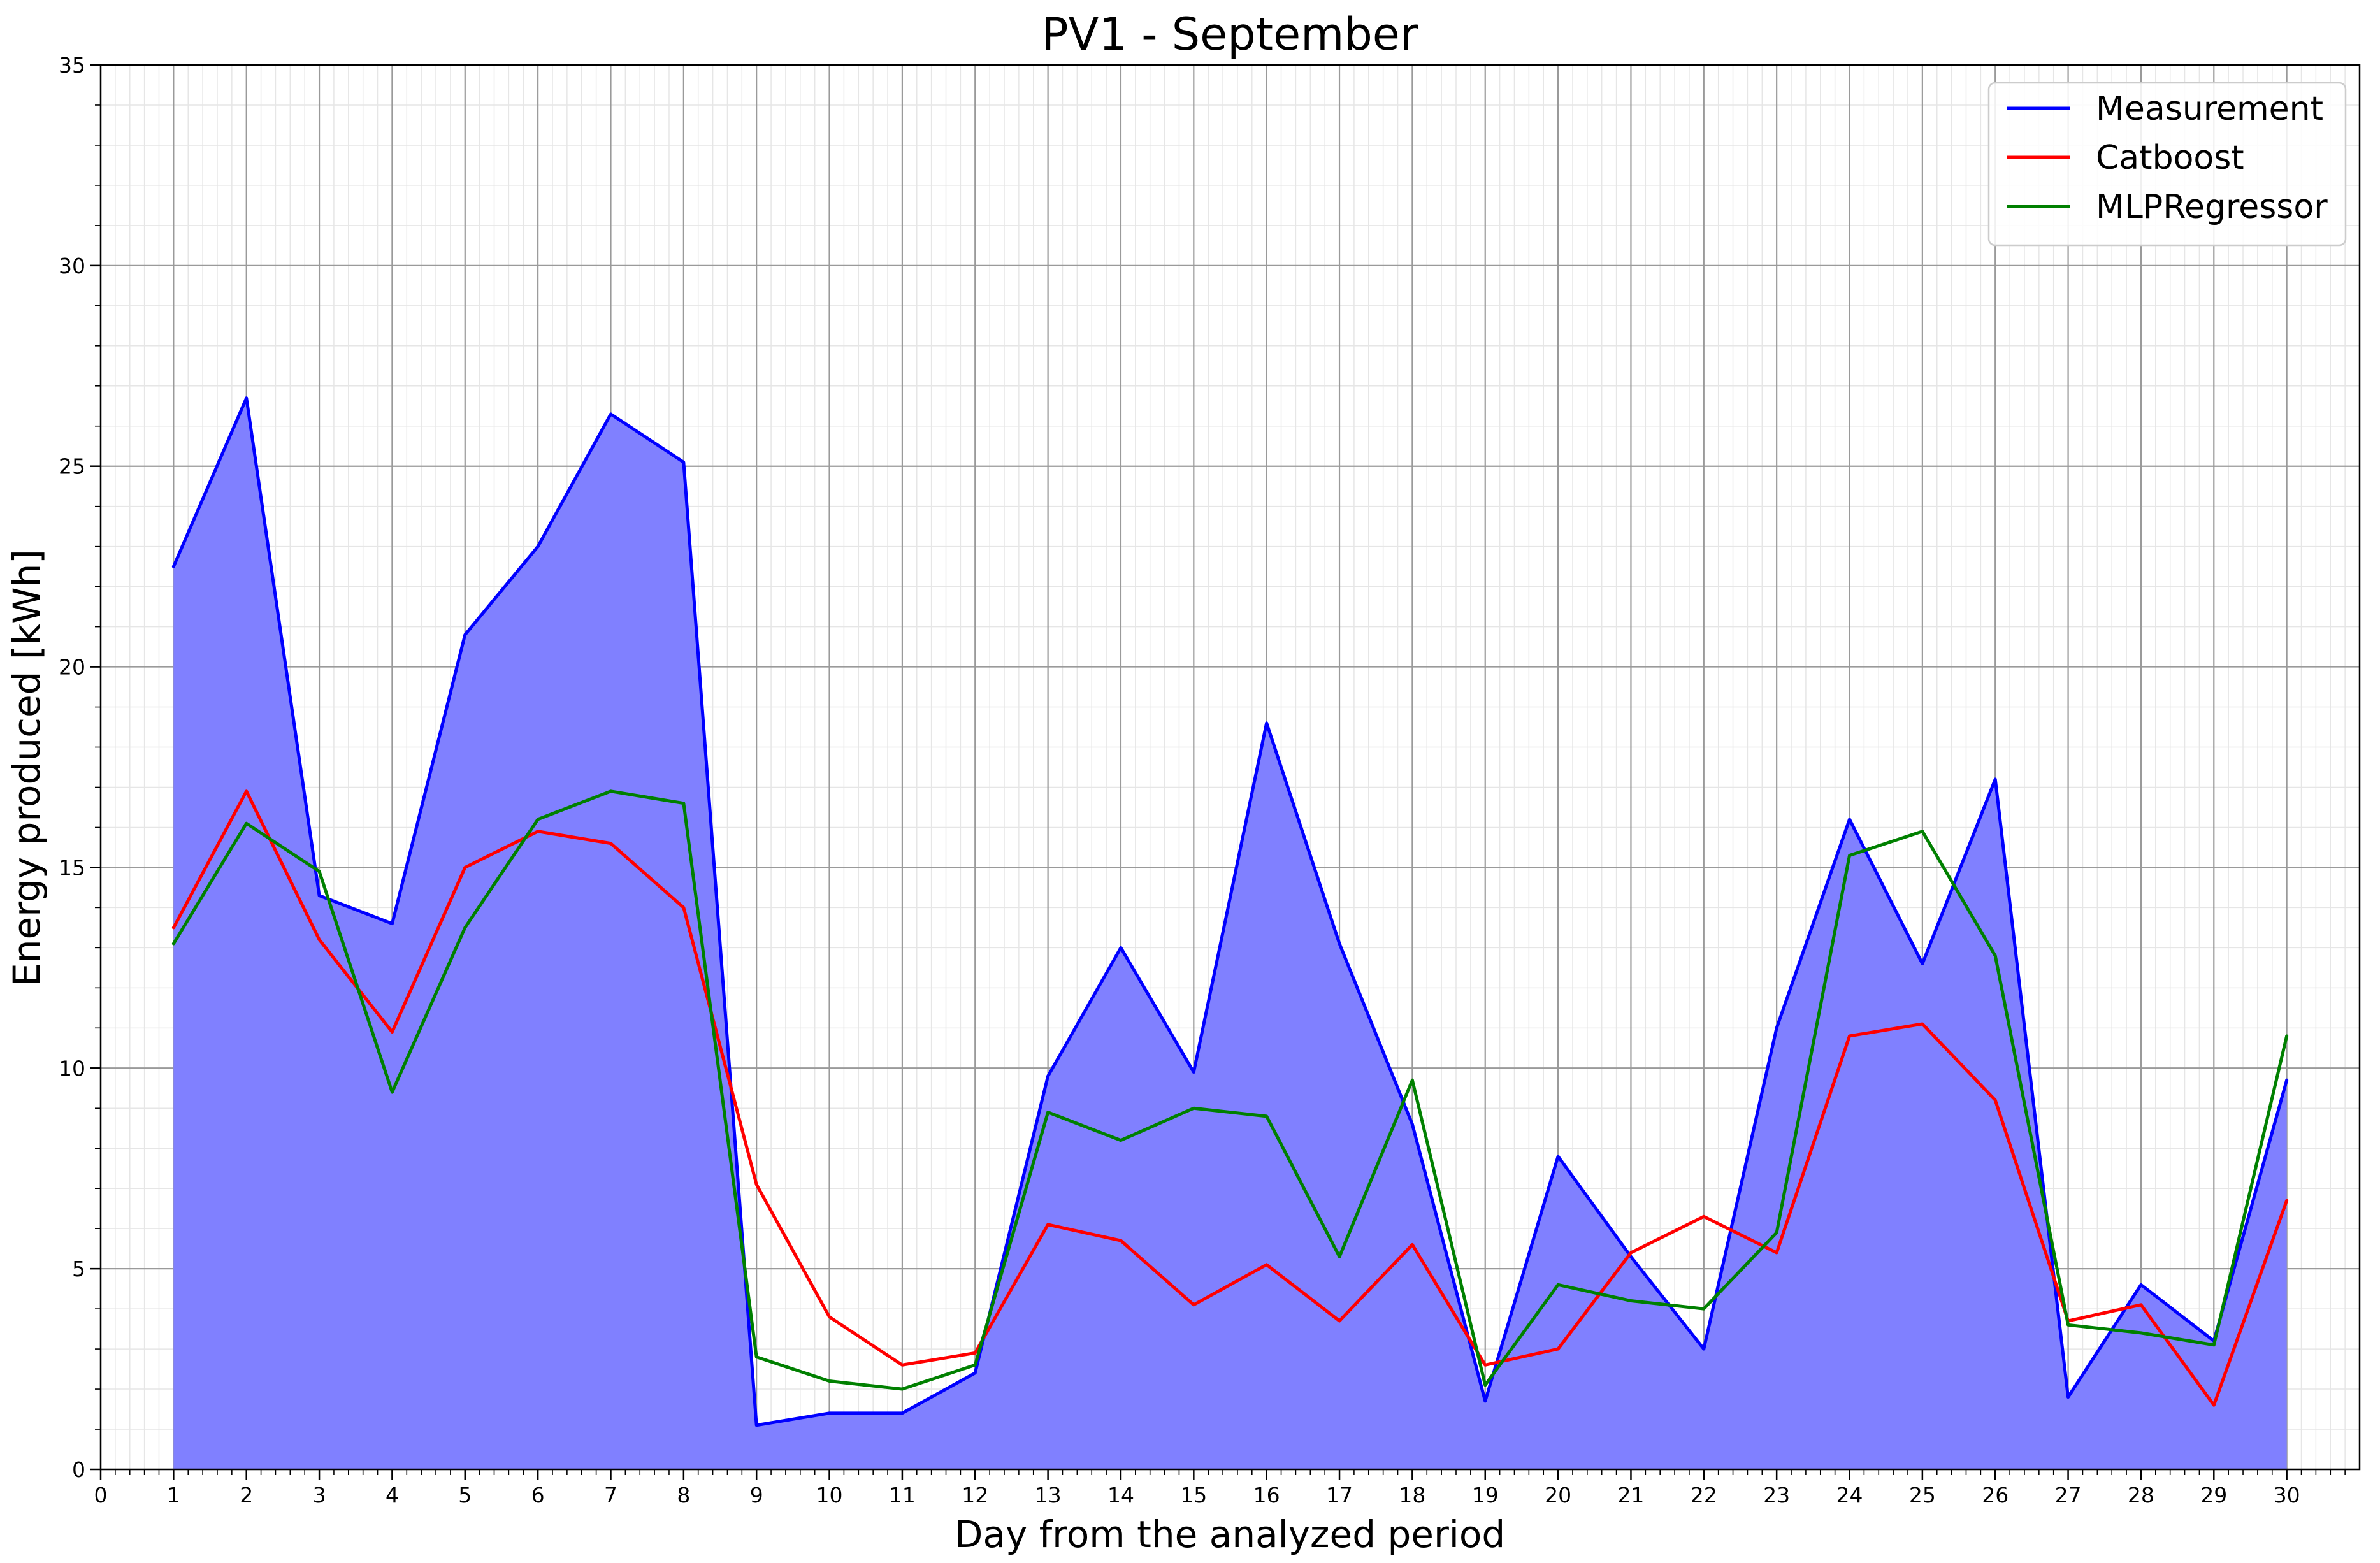 The height and width of the screenshot is (1563, 2380). I want to click on x-tick-label: 0, so click(101, 1495).